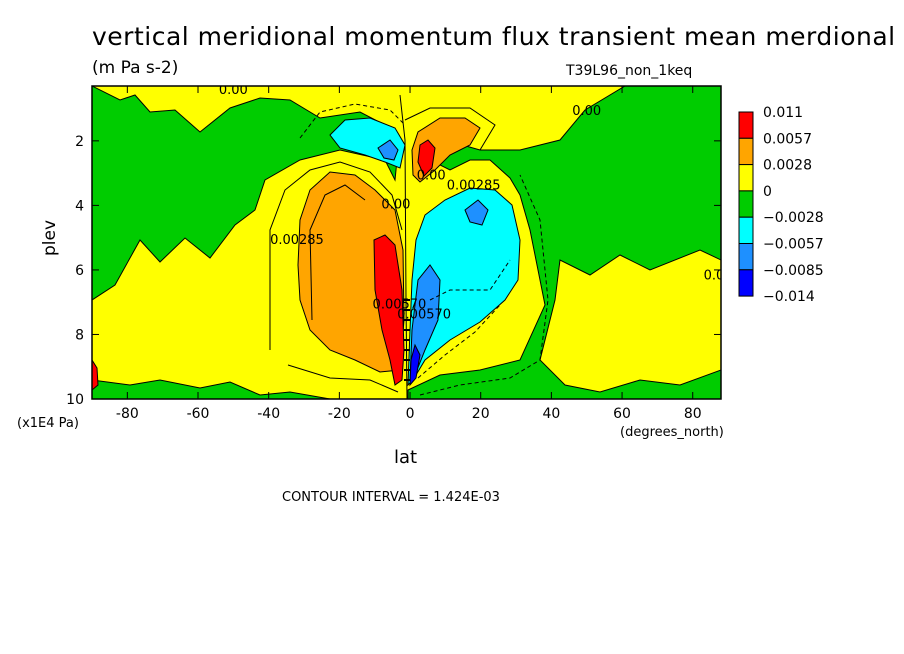 The height and width of the screenshot is (654, 904). What do you see at coordinates (79, 271) in the screenshot?
I see `y-tick-label: 6` at bounding box center [79, 271].